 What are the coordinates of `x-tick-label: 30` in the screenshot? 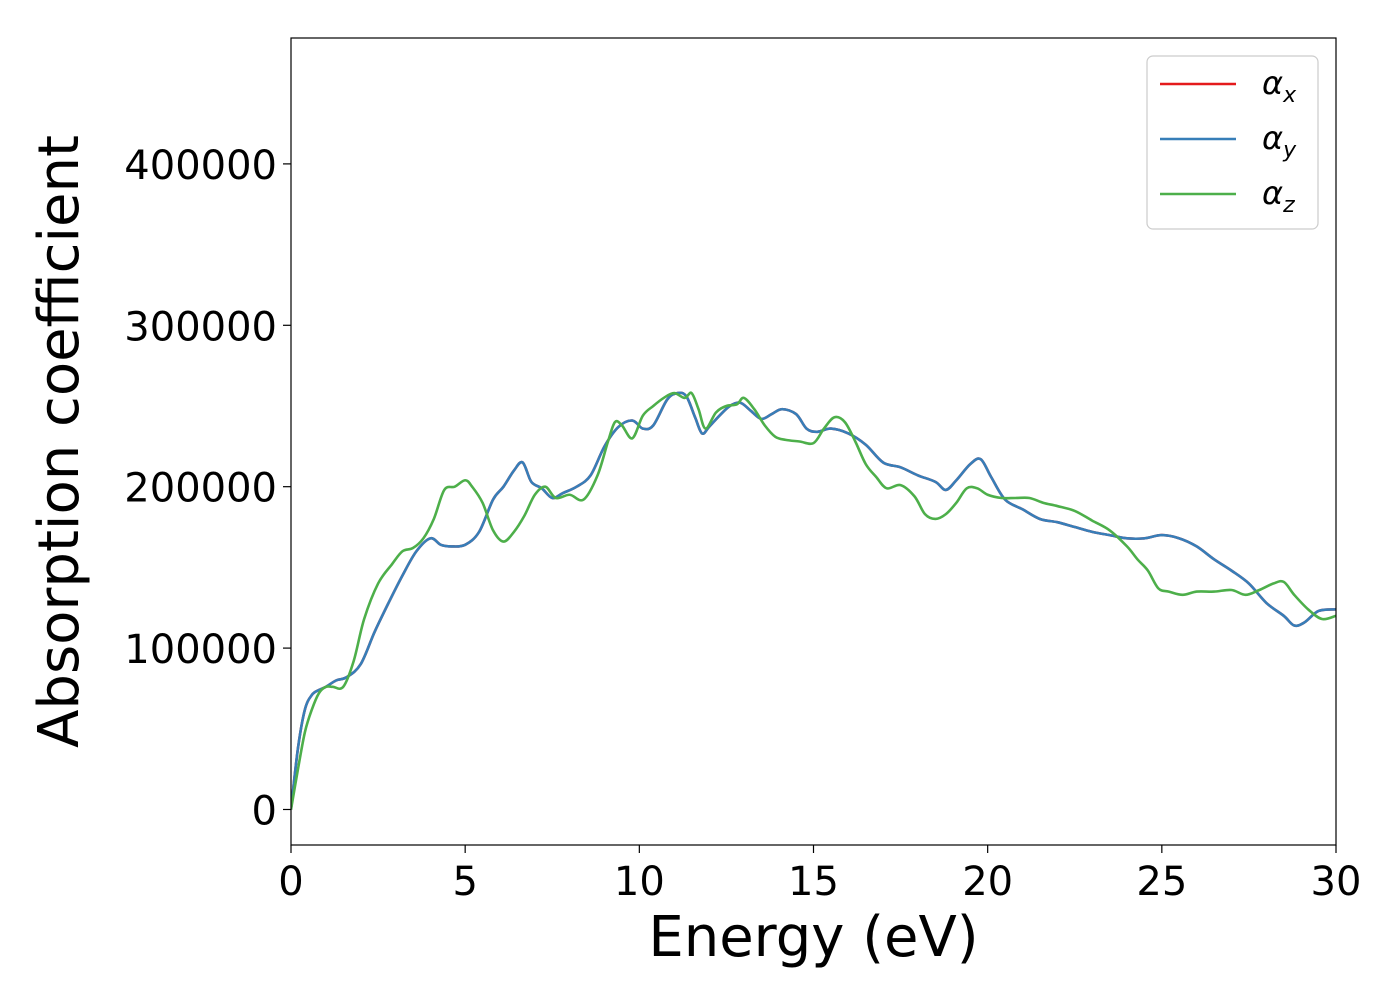 It's located at (1336, 882).